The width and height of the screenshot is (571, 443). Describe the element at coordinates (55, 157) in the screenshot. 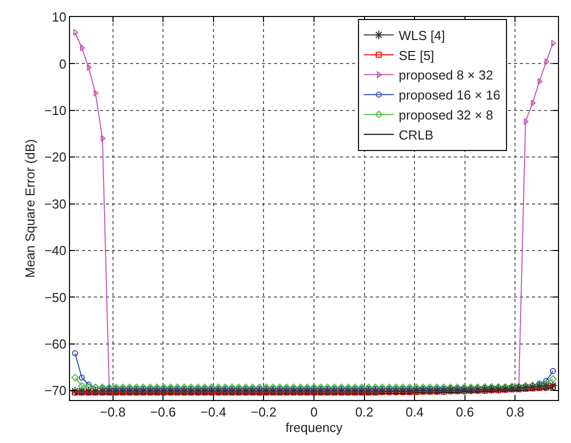

I see `y-tick-label: −20` at that location.